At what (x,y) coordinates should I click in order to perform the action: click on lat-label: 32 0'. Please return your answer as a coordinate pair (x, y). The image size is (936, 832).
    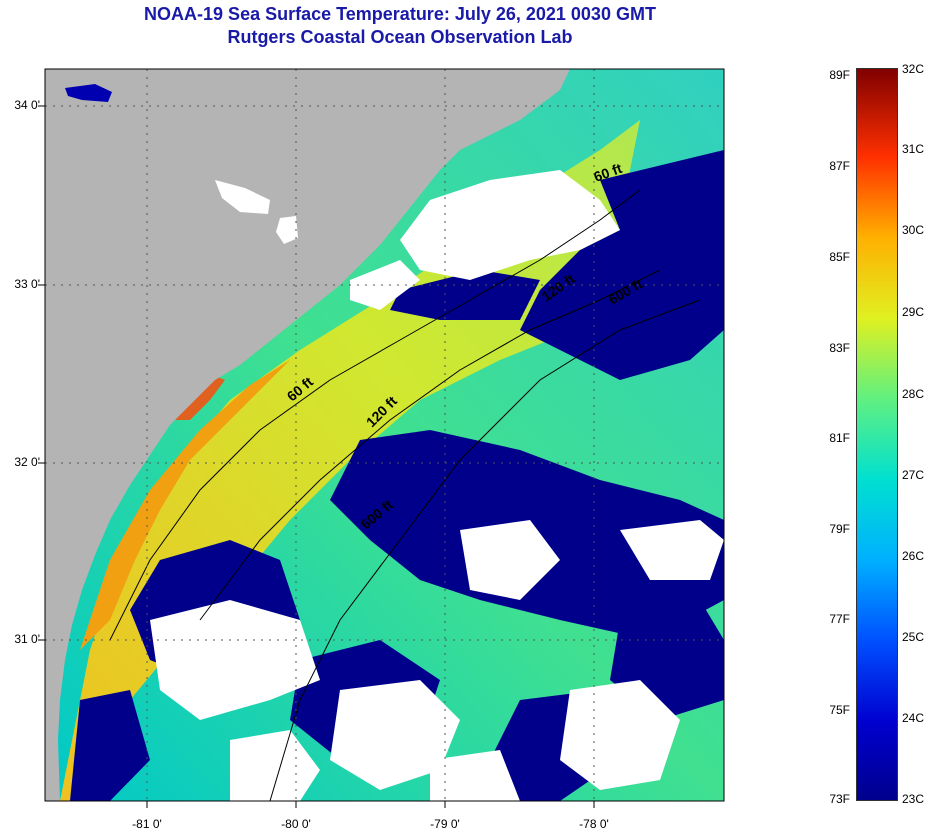
    Looking at the image, I should click on (27, 462).